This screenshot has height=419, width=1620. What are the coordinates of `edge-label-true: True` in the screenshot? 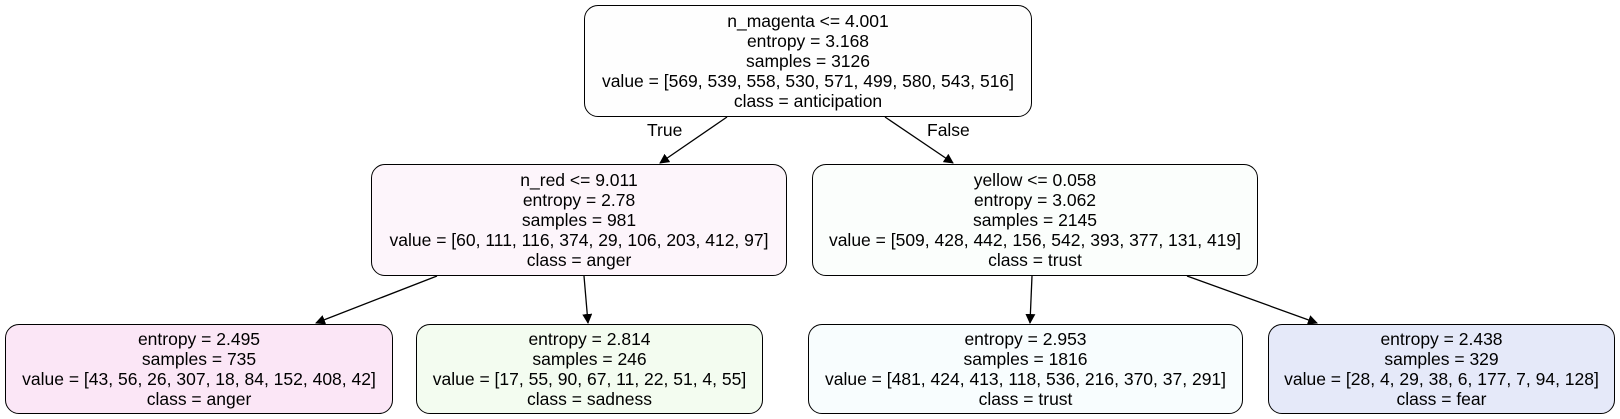 It's located at (665, 130).